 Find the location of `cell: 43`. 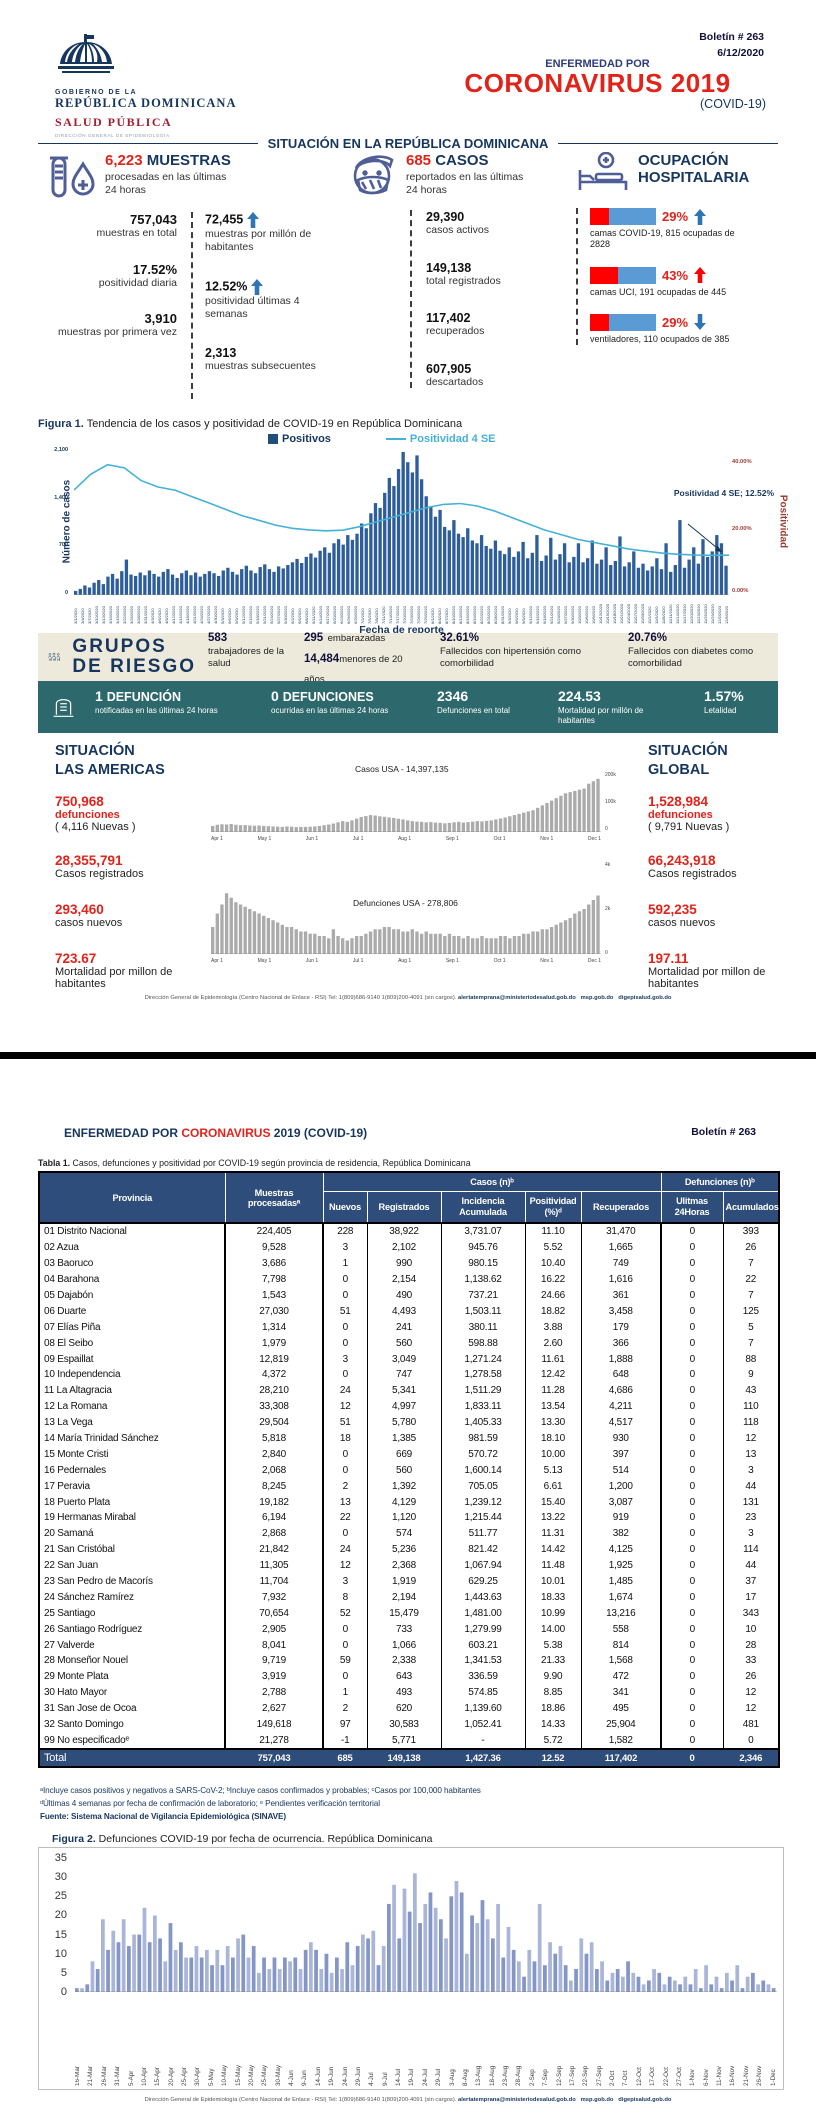

cell: 43 is located at coordinates (751, 1390).